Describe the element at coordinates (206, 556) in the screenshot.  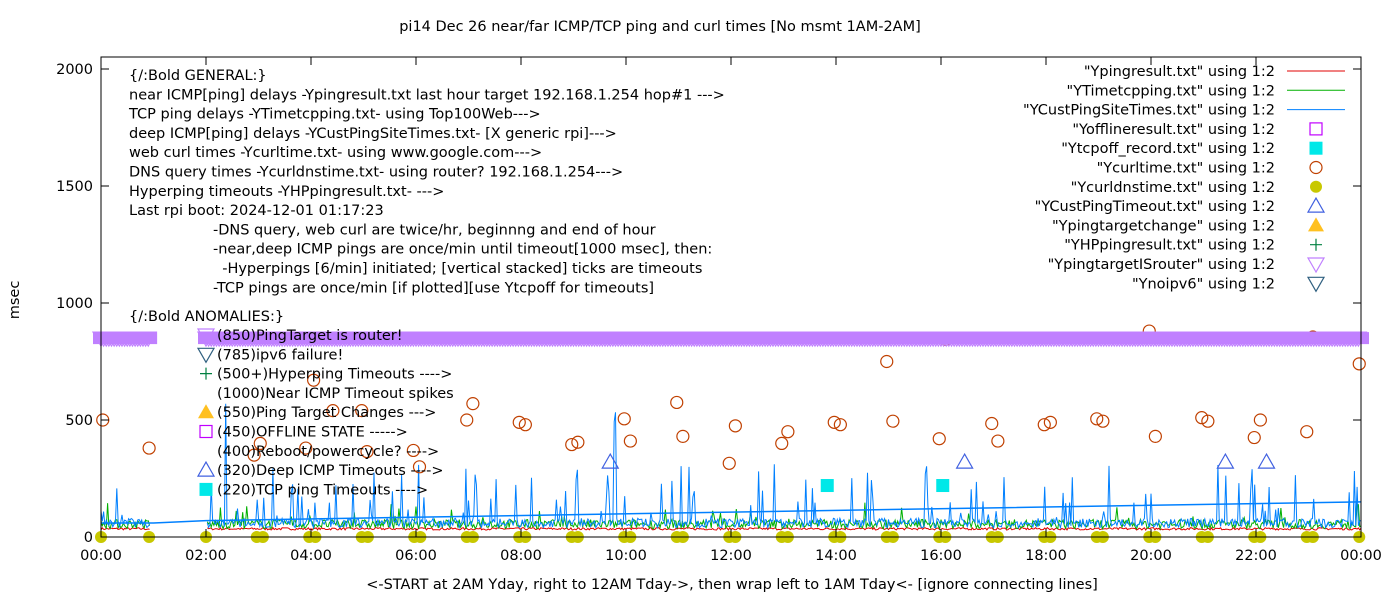
I see `x-tick-label: 02:00` at that location.